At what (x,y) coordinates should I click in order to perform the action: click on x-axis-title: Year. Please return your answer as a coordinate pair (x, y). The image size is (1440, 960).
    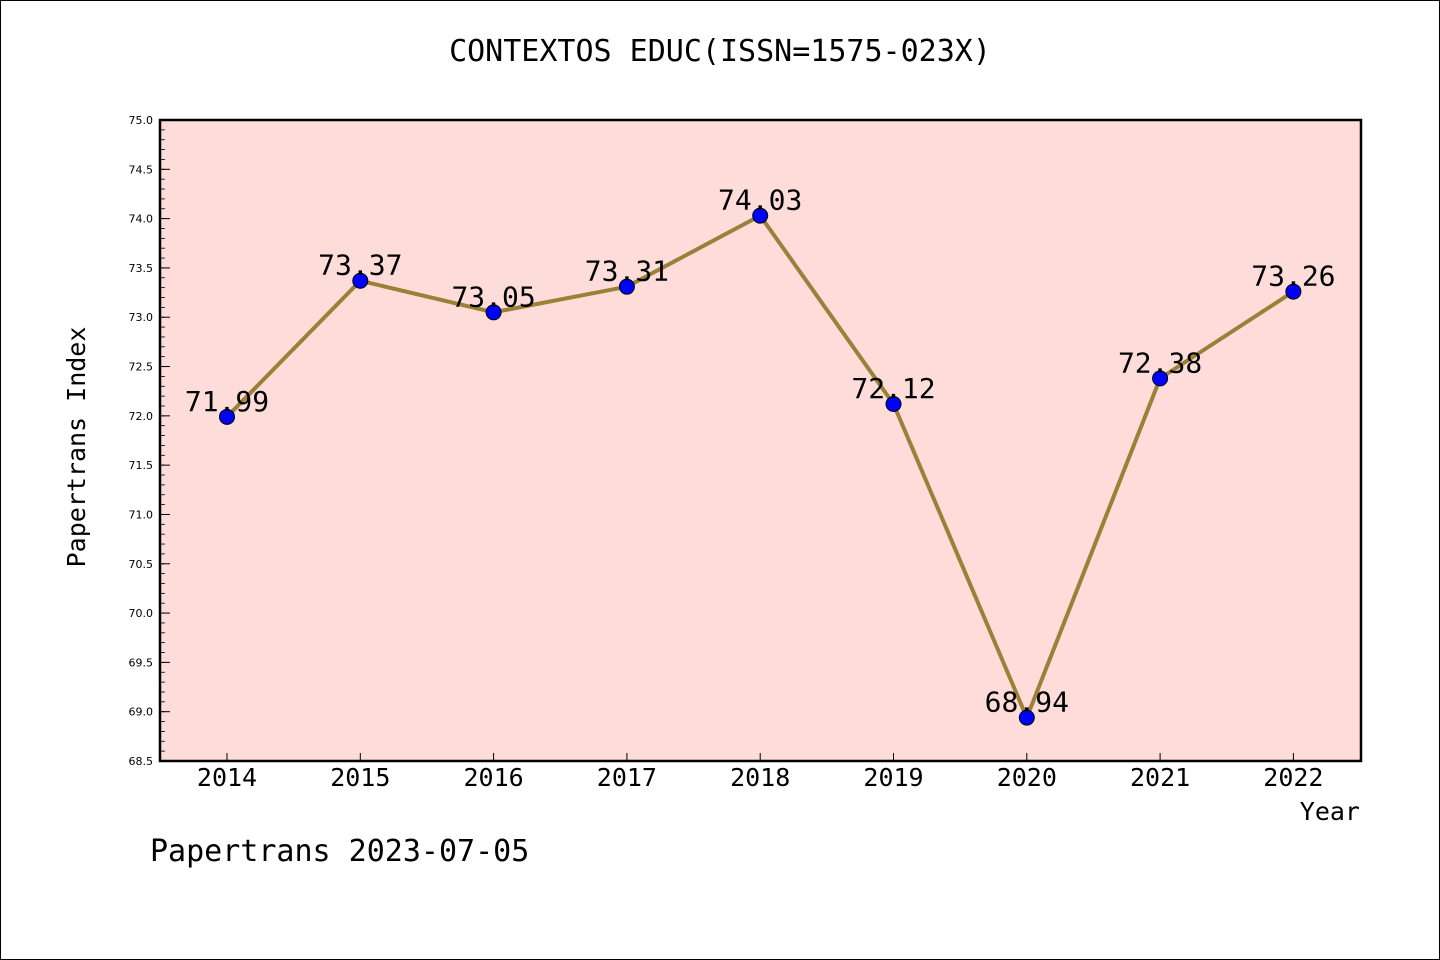
    Looking at the image, I should click on (1330, 811).